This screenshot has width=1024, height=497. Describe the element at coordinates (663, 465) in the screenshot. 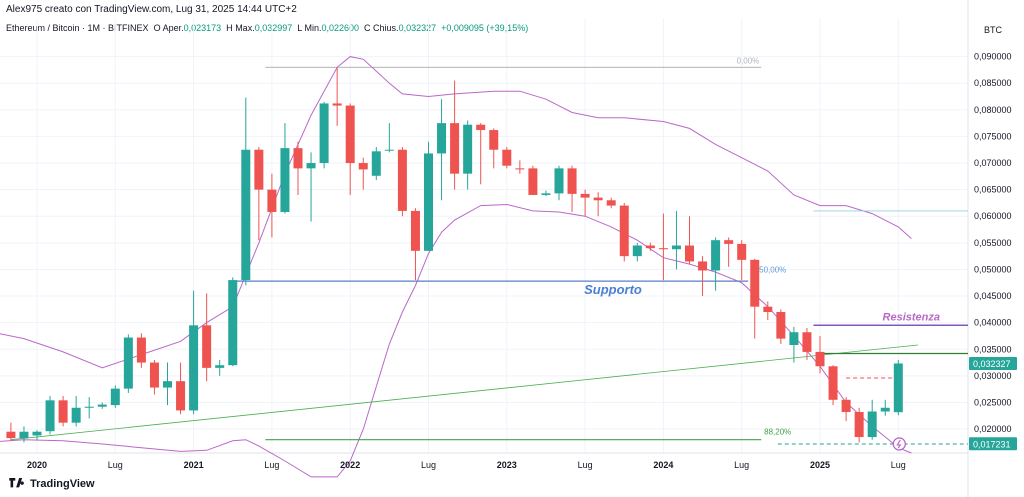

I see `x-tick-label: 2024` at that location.